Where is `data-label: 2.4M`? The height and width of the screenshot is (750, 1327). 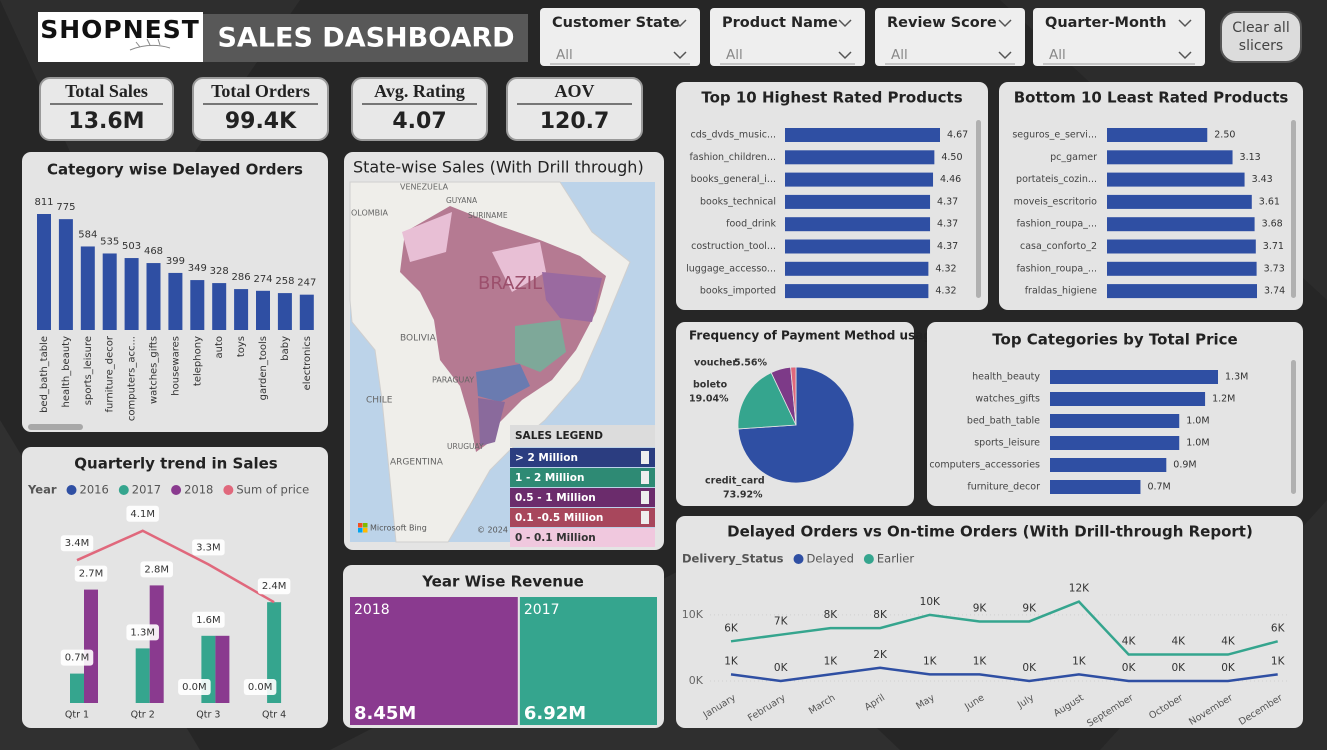
data-label: 2.4M is located at coordinates (274, 586).